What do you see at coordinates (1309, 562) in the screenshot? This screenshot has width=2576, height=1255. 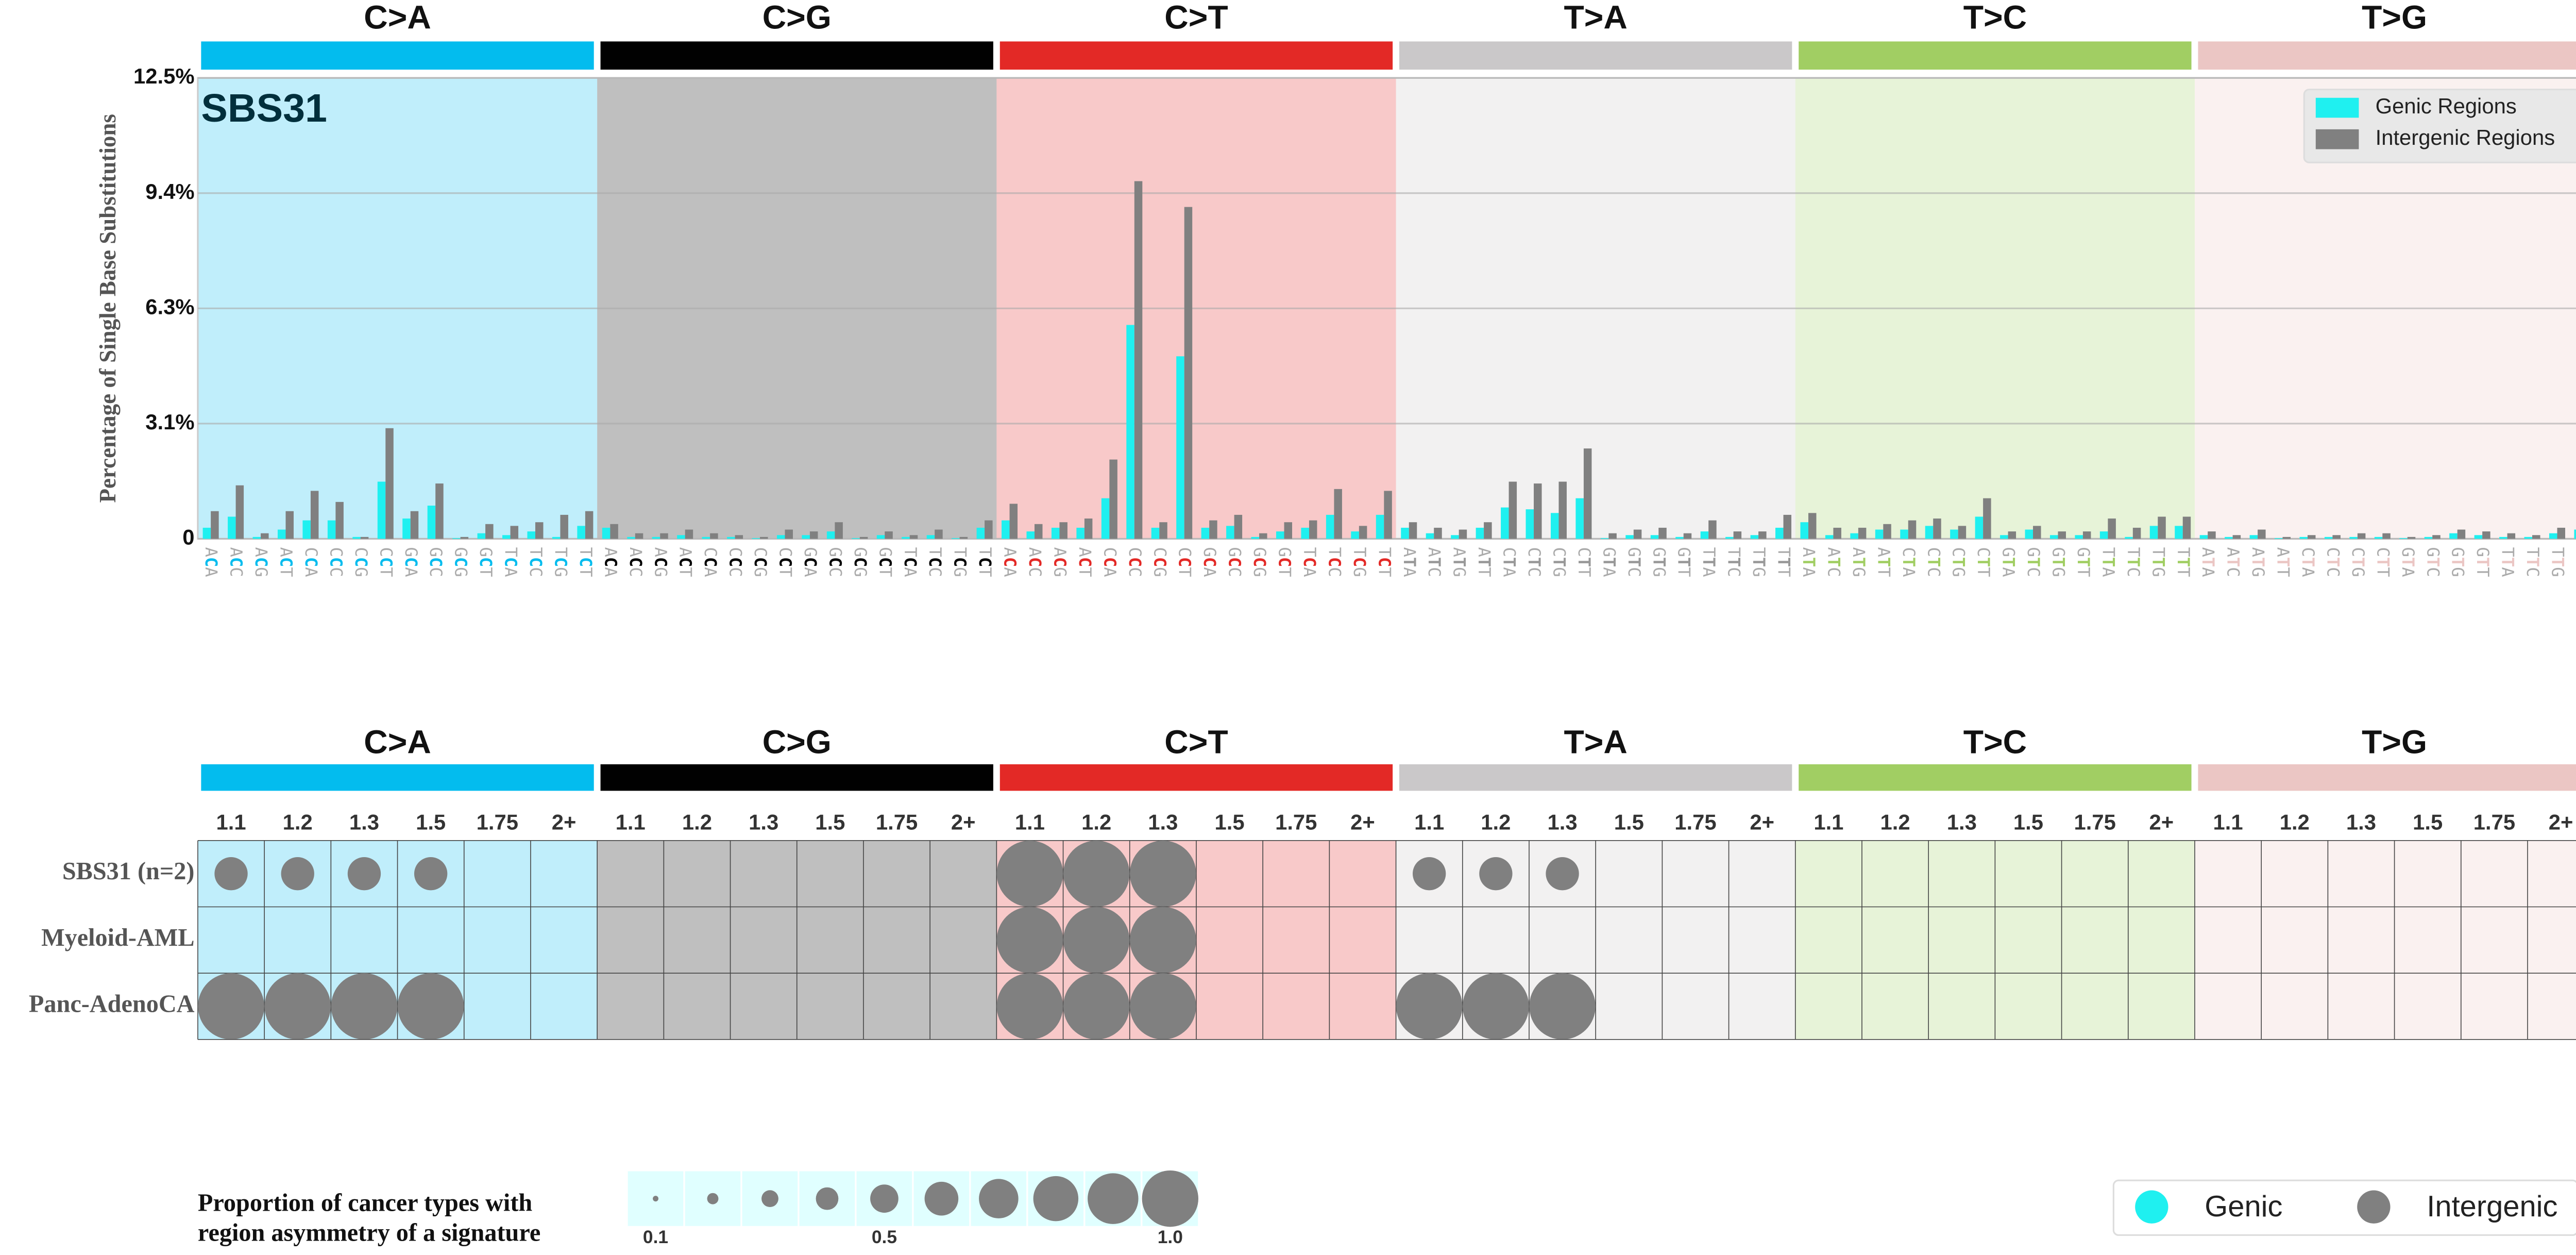 I see `x-tick-label: TCA` at bounding box center [1309, 562].